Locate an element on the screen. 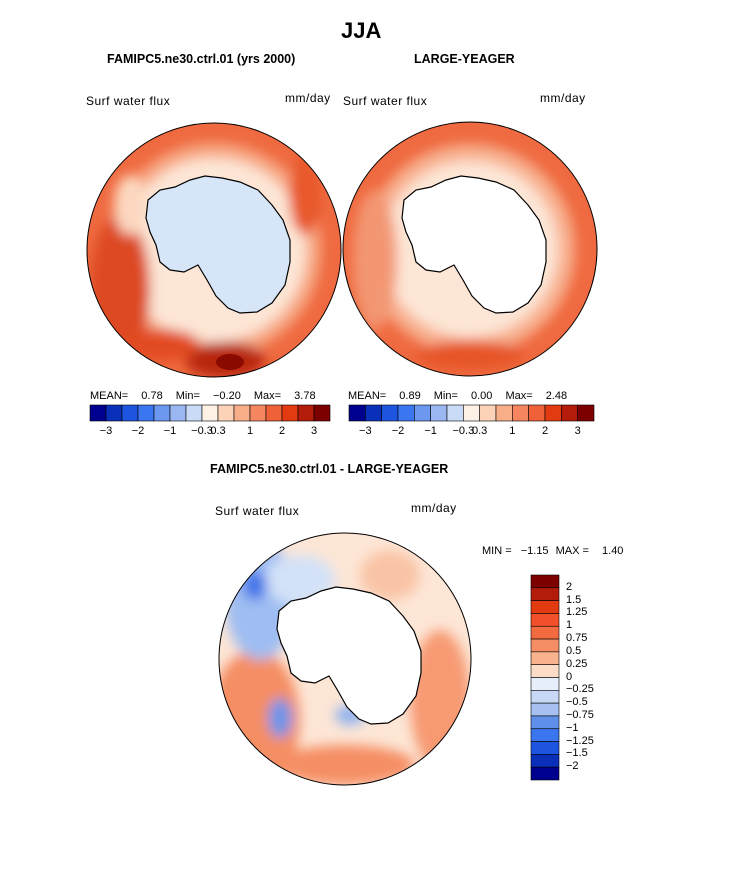  colorbar-test-tick-label: −0.3 is located at coordinates (463, 431).